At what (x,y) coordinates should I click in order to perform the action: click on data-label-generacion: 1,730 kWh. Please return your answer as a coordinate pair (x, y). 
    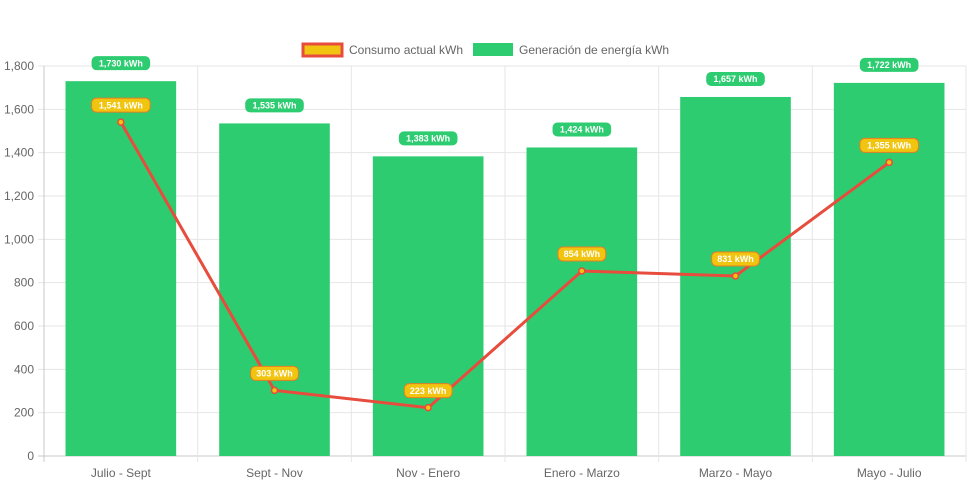
    Looking at the image, I should click on (121, 63).